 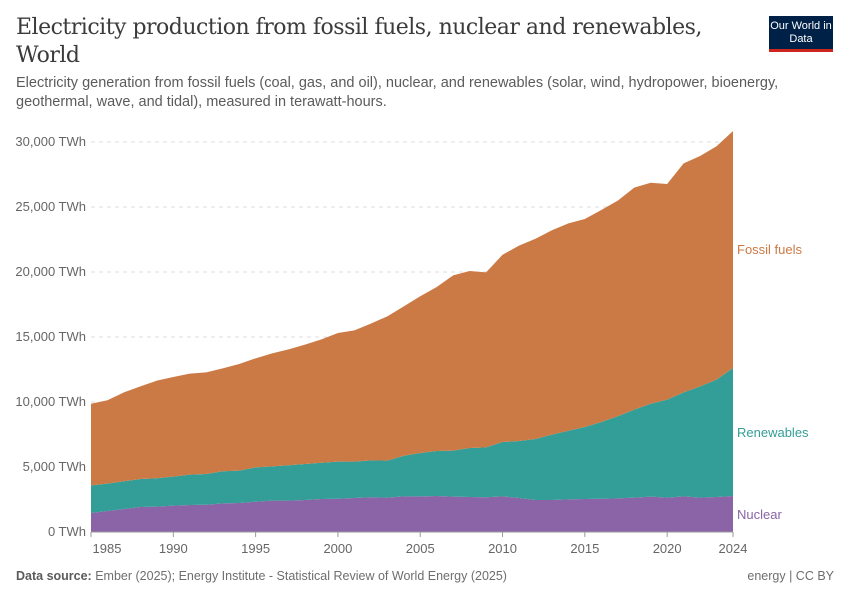 I want to click on y-tick-label: 10,000 TWh, so click(x=50, y=401).